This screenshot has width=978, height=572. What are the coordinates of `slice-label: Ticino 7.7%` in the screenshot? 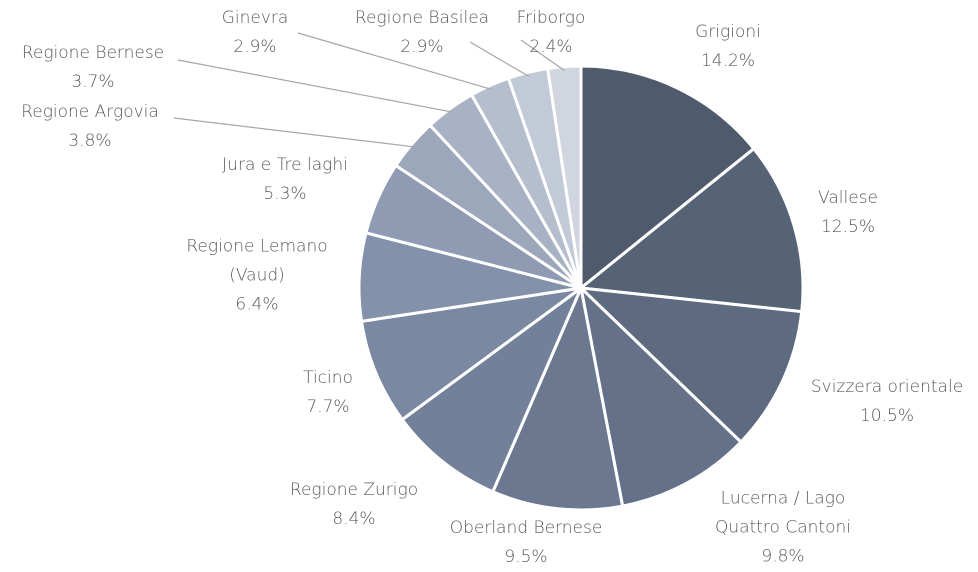 It's located at (328, 393).